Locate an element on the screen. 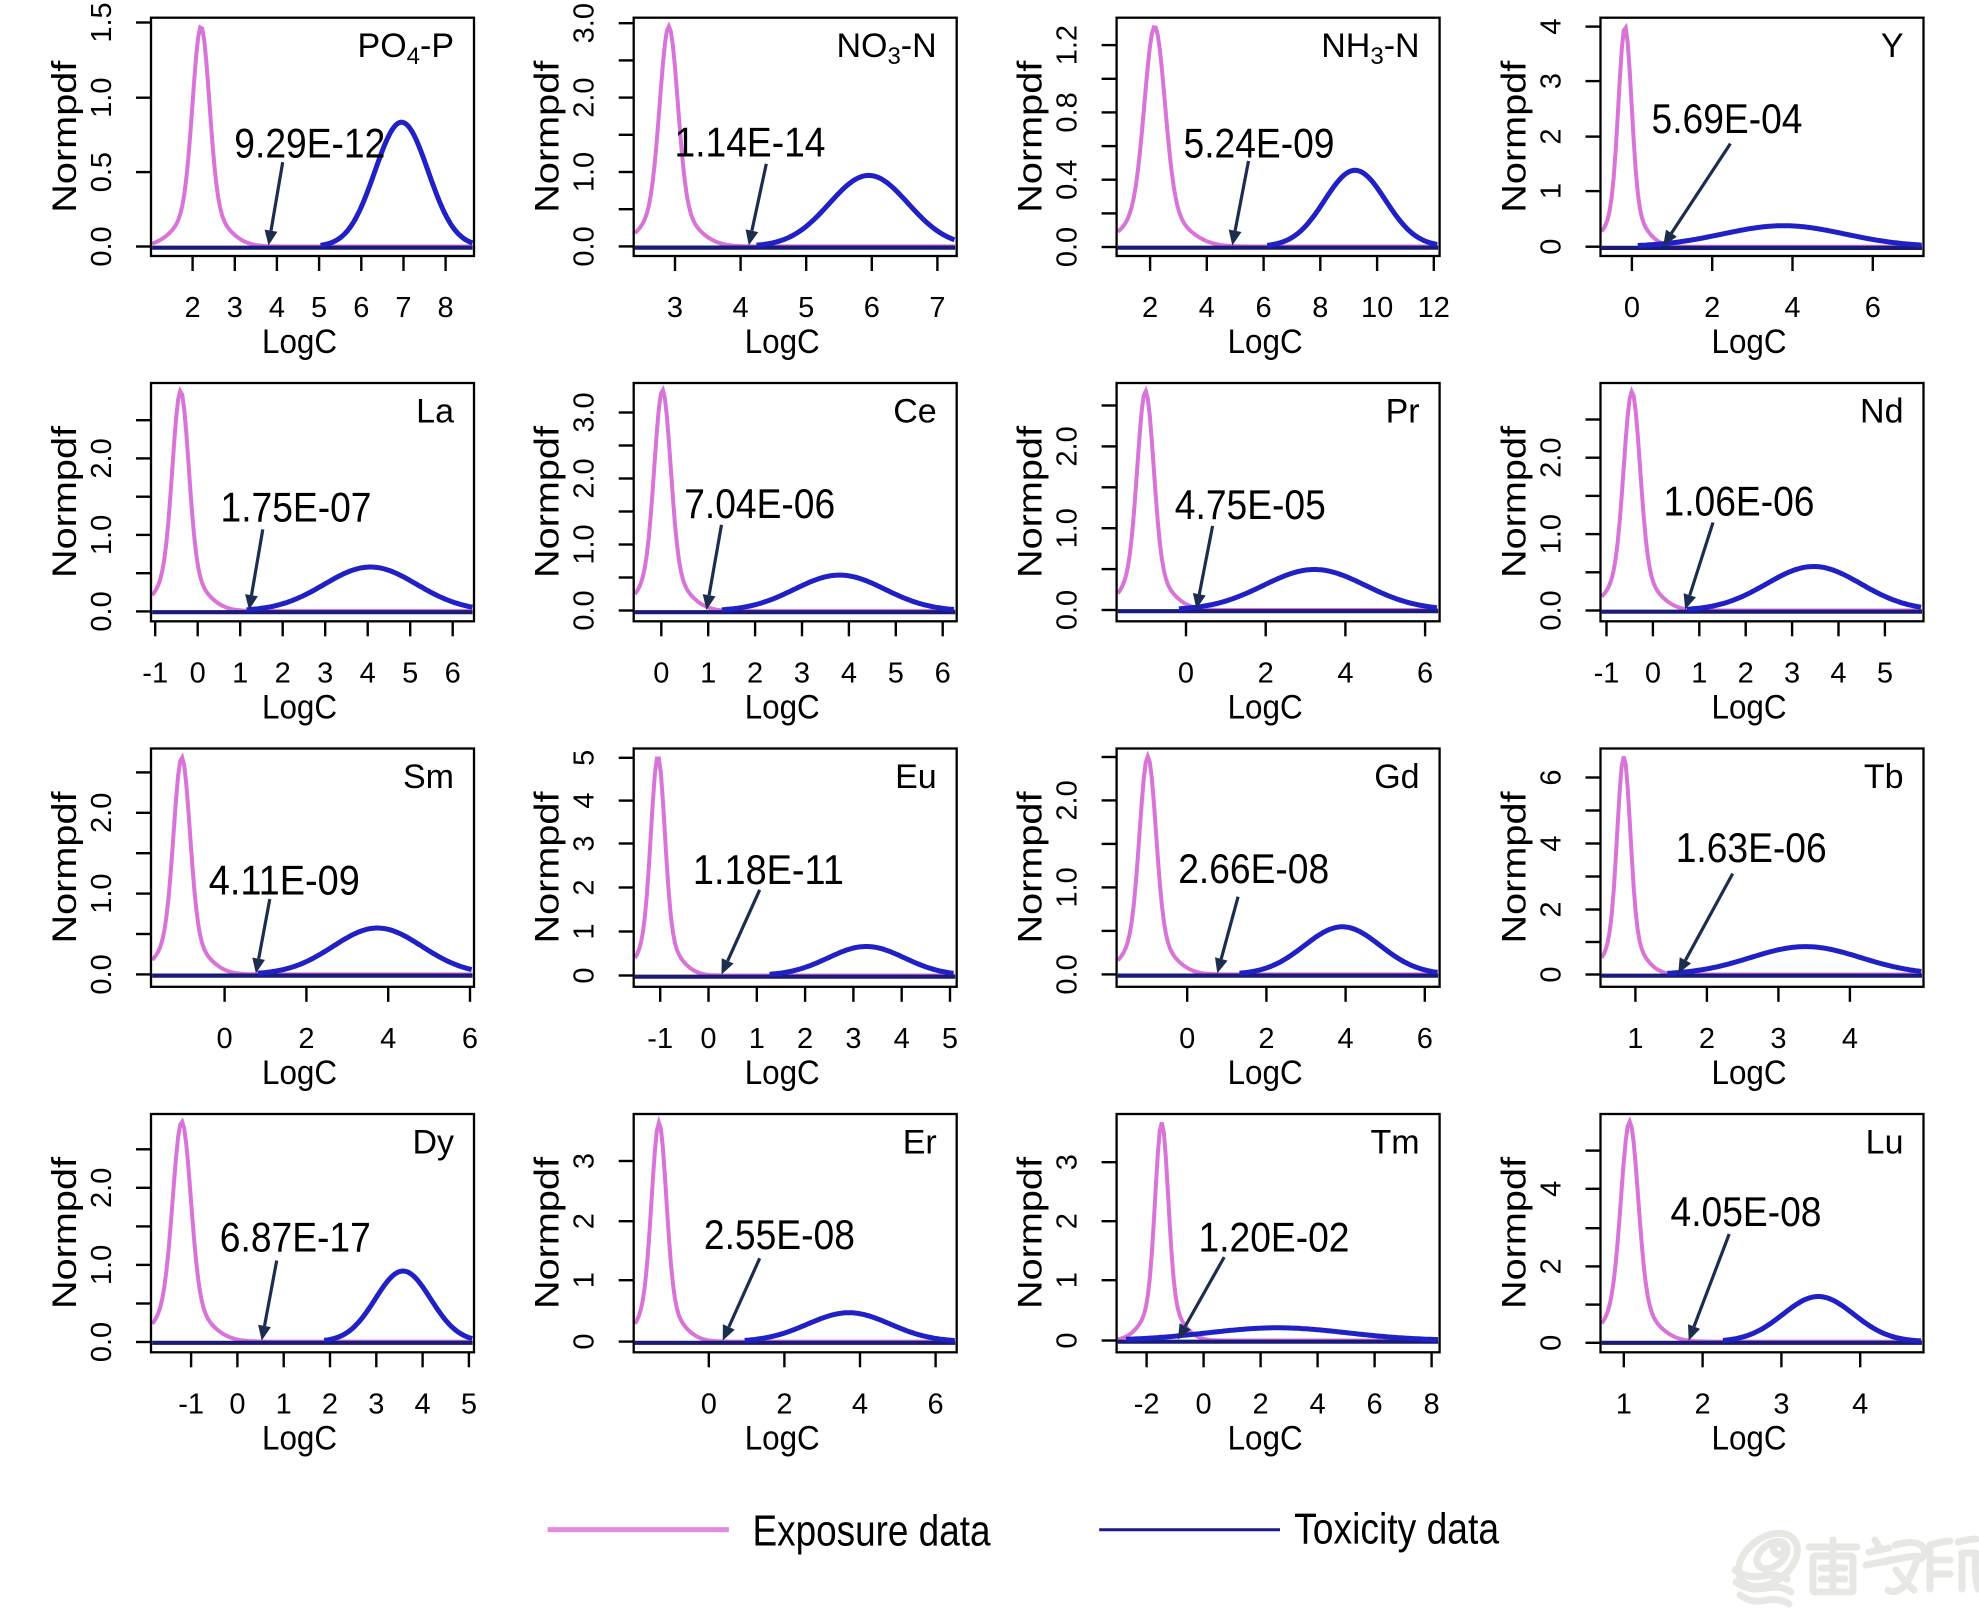 Image resolution: width=1979 pixels, height=1619 pixels. svg-text: 1.2 is located at coordinates (1068, 45).